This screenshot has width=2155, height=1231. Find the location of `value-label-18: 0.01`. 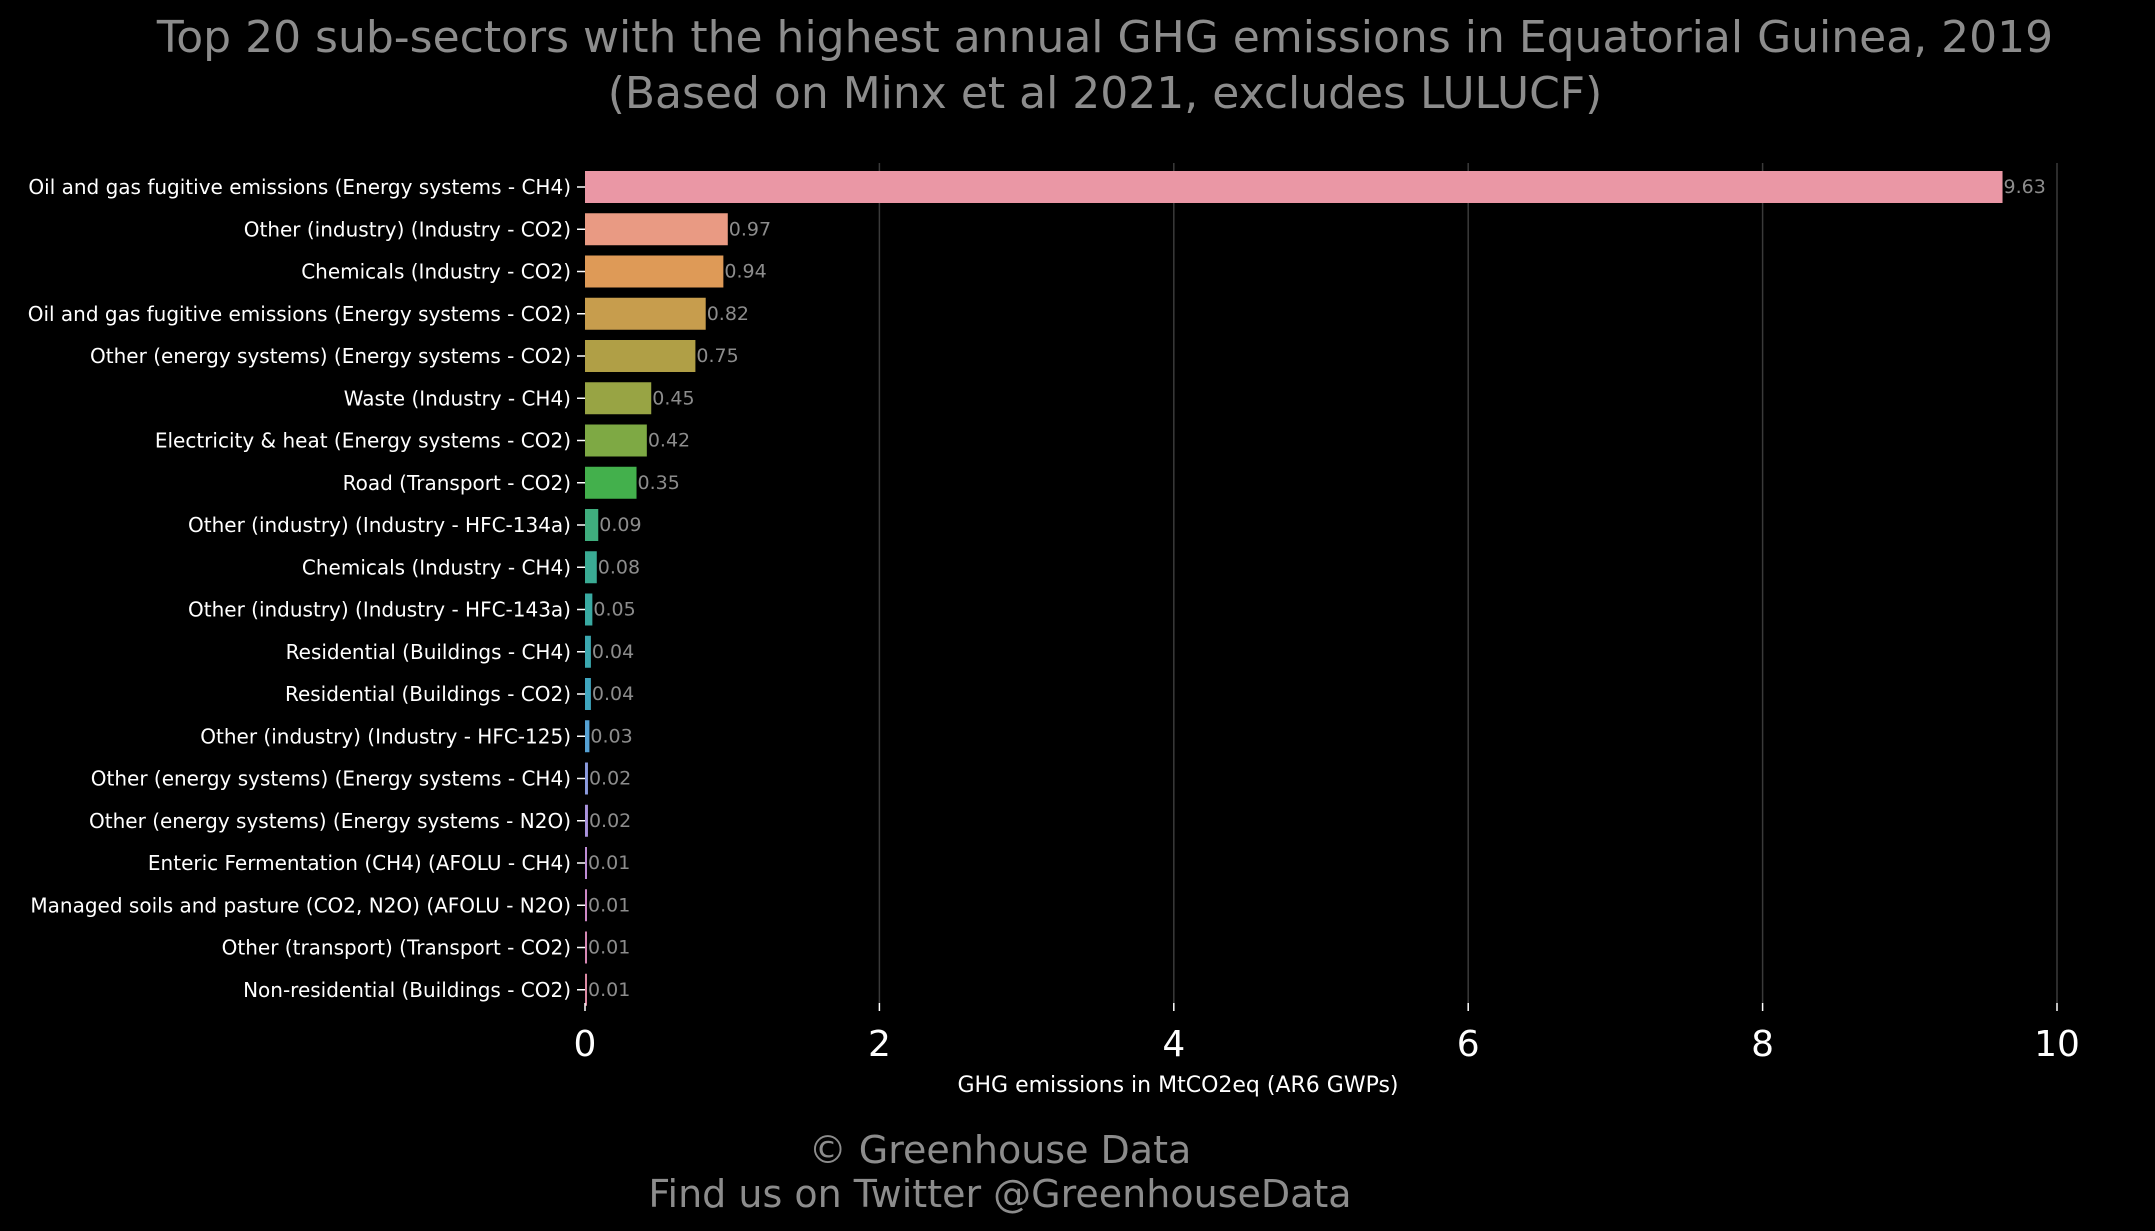

value-label-18: 0.01 is located at coordinates (609, 905).